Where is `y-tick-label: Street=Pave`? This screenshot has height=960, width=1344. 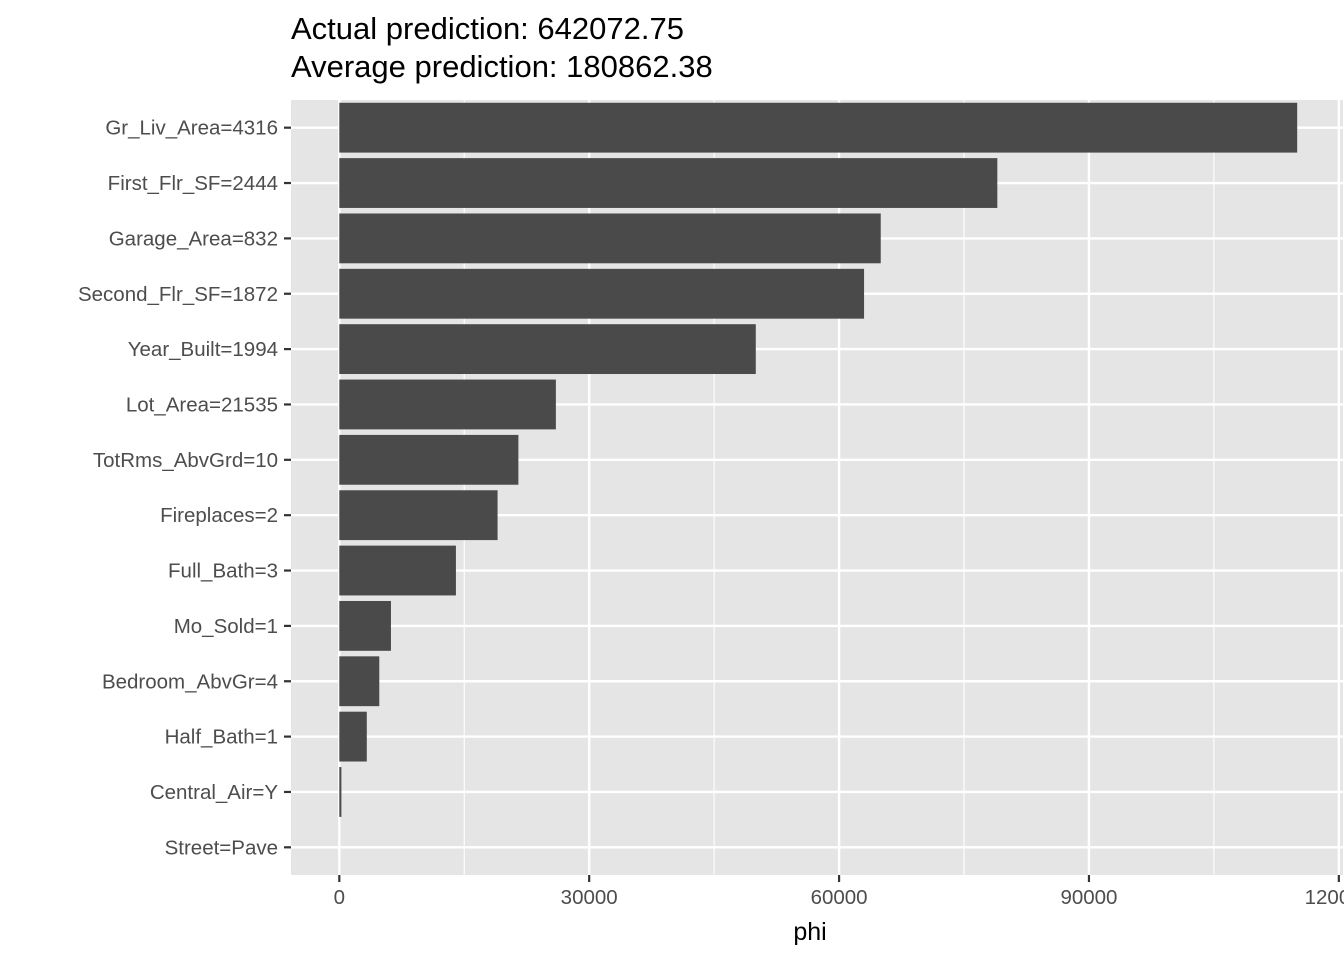 y-tick-label: Street=Pave is located at coordinates (221, 847).